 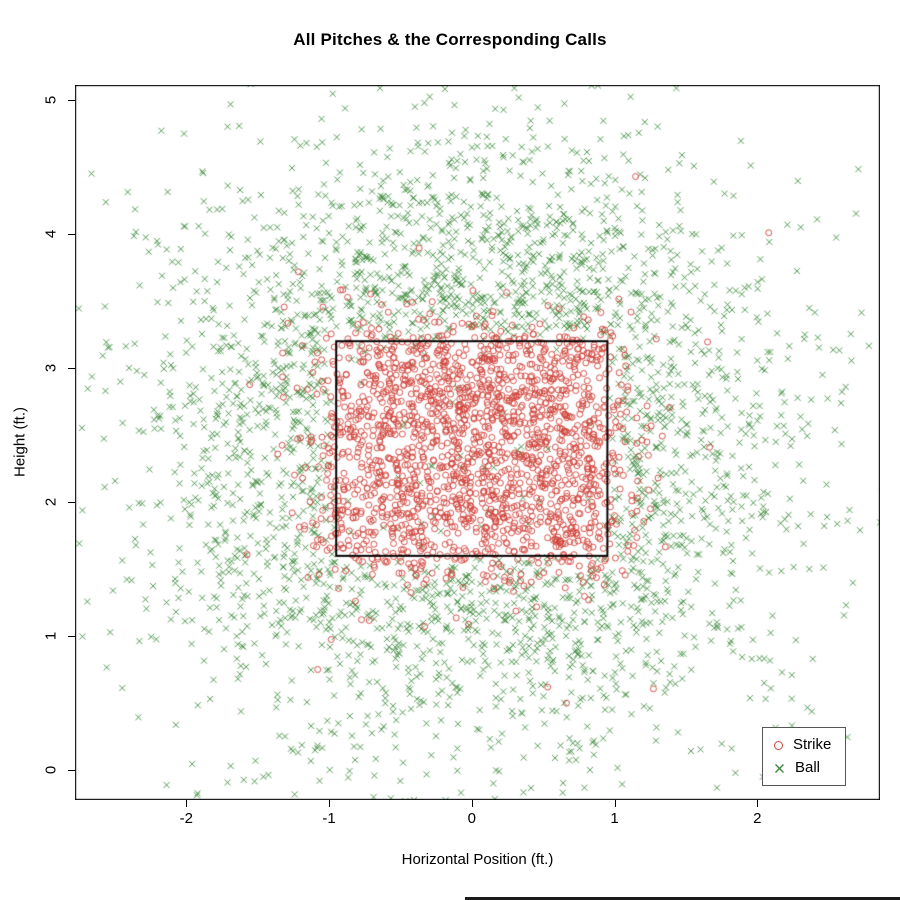 I want to click on x-axis-tick-label: 1, so click(x=614, y=818).